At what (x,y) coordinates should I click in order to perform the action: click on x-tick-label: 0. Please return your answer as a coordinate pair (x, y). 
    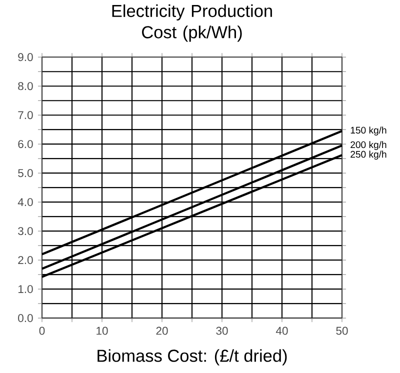
    Looking at the image, I should click on (42, 330).